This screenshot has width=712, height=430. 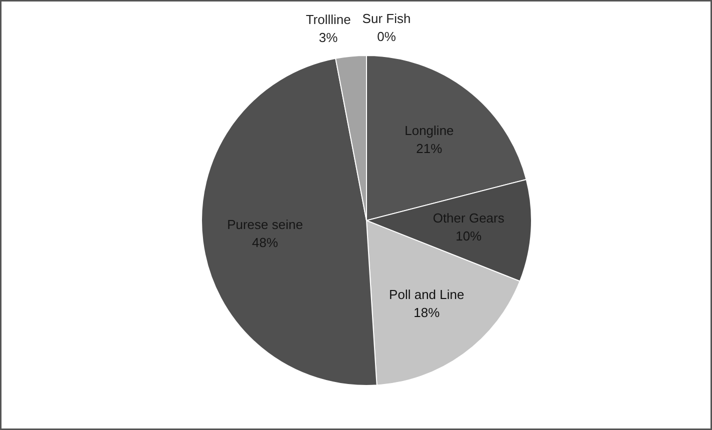 What do you see at coordinates (429, 130) in the screenshot?
I see `slice-label: Longline` at bounding box center [429, 130].